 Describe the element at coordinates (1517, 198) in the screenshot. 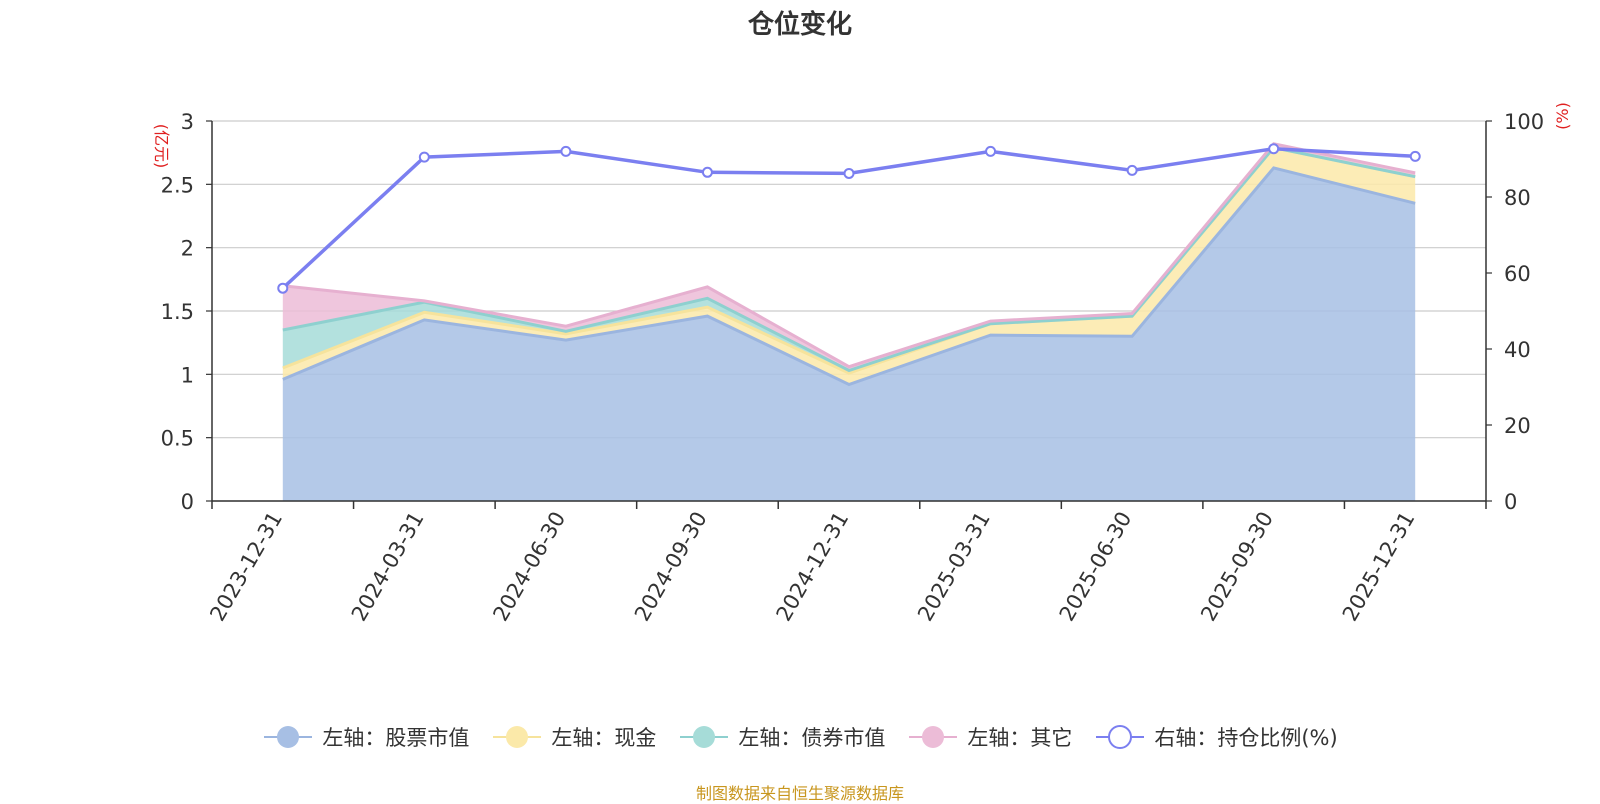

I see `right-tick-label: 80` at that location.